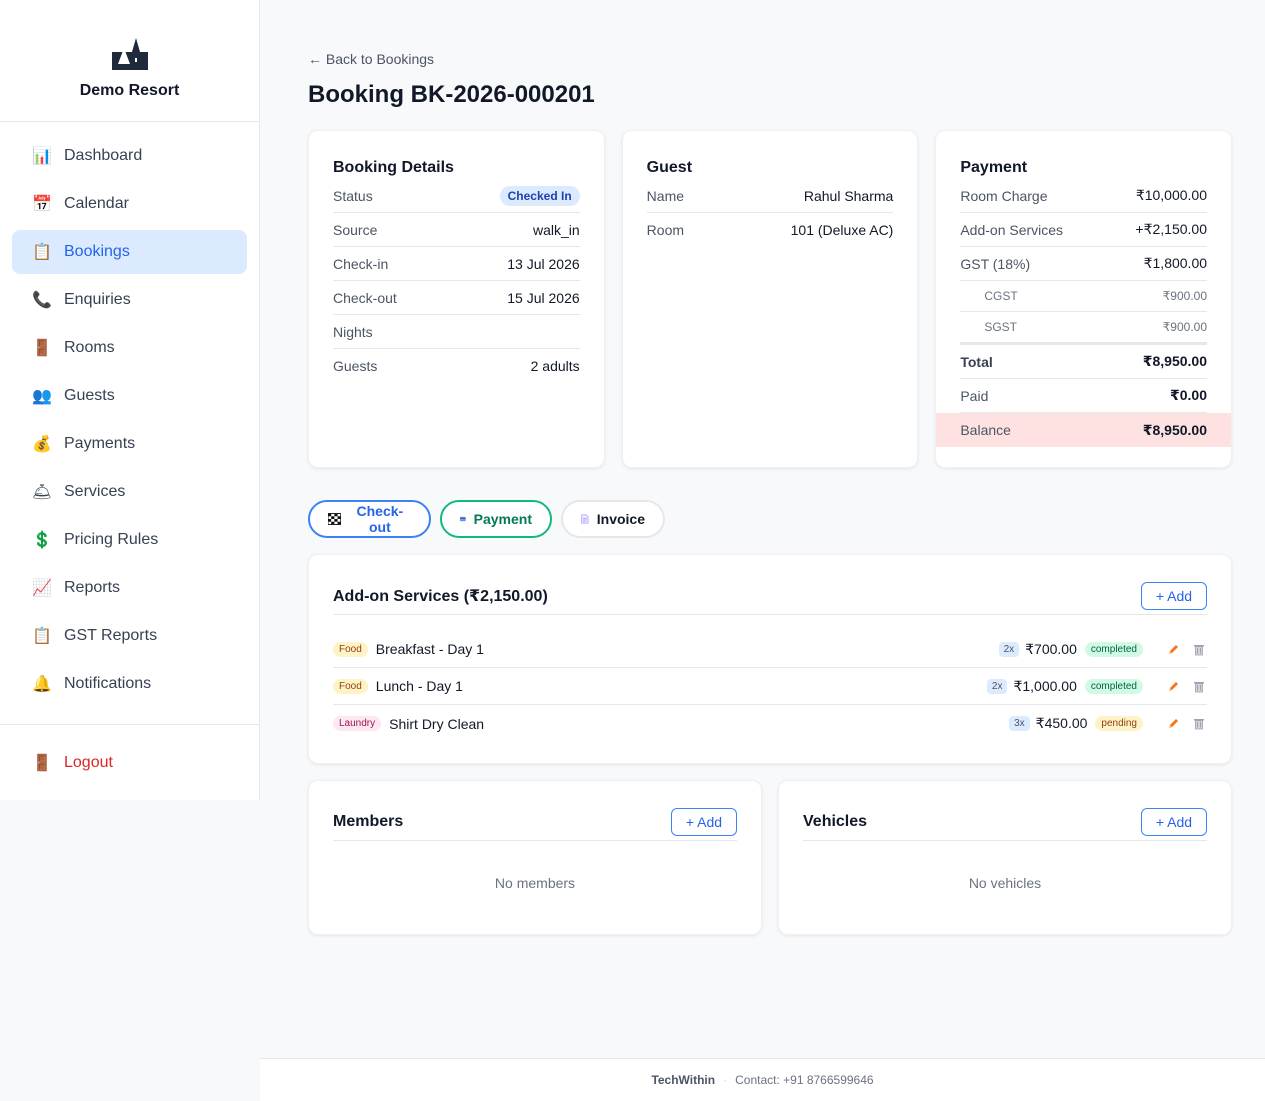 Image resolution: width=1265 pixels, height=1101 pixels. Describe the element at coordinates (704, 821) in the screenshot. I see `add-member-button: + Add` at that location.